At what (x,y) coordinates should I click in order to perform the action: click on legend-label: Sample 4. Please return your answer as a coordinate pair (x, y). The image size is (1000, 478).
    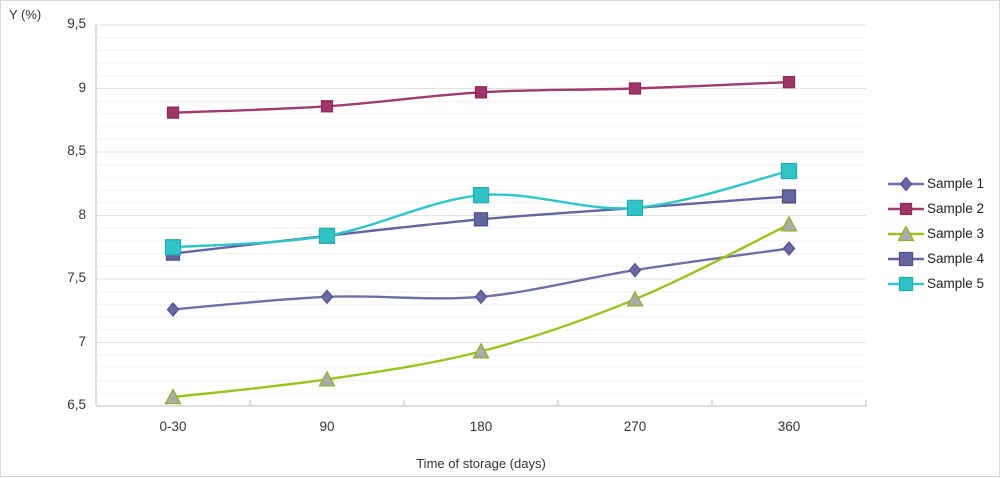
    Looking at the image, I should click on (956, 258).